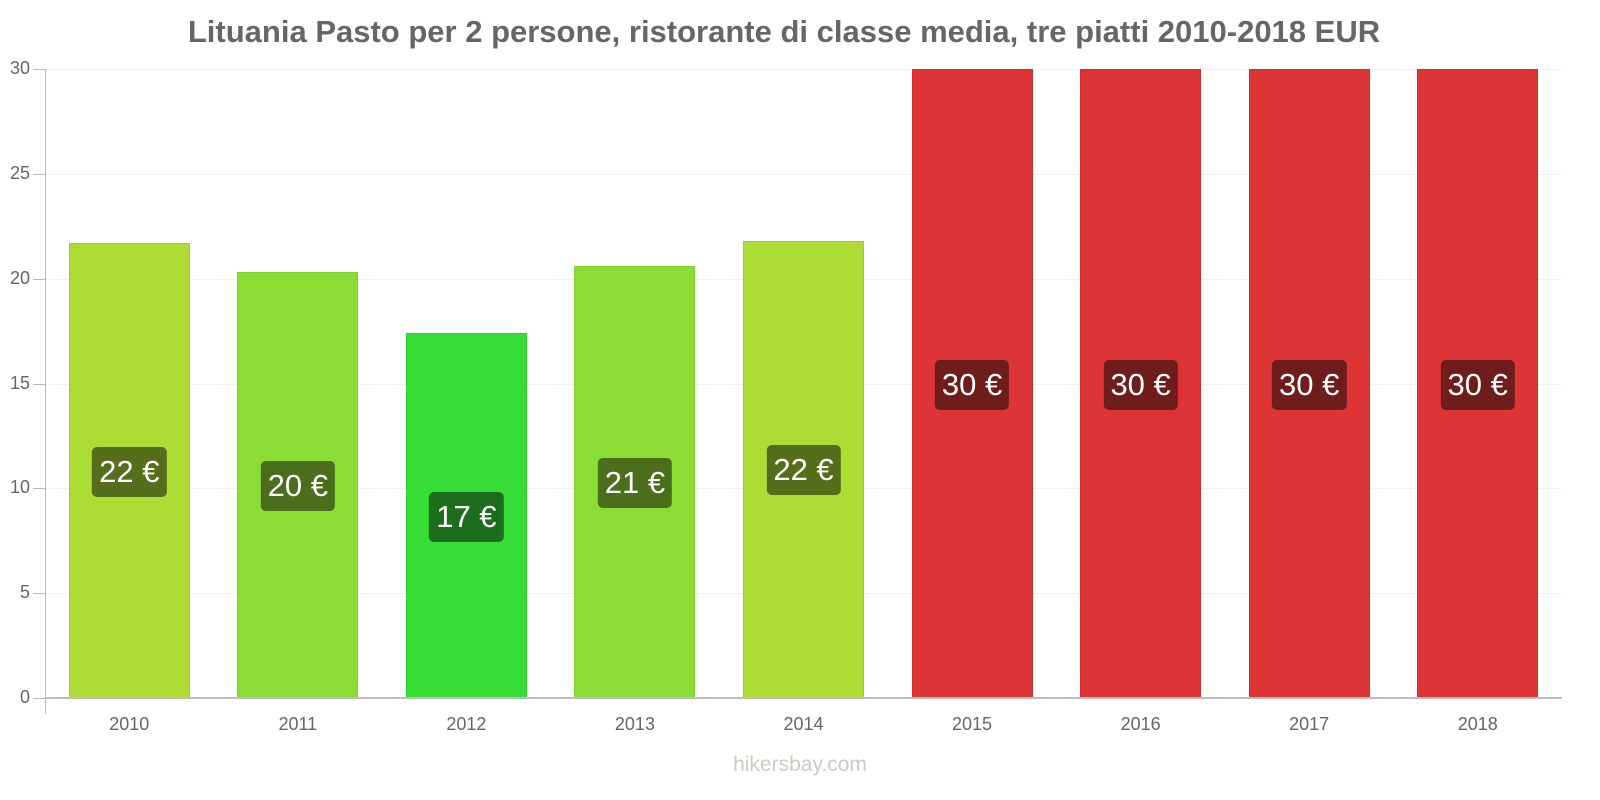 The image size is (1600, 800). Describe the element at coordinates (803, 698) in the screenshot. I see `x-axis-line` at that location.